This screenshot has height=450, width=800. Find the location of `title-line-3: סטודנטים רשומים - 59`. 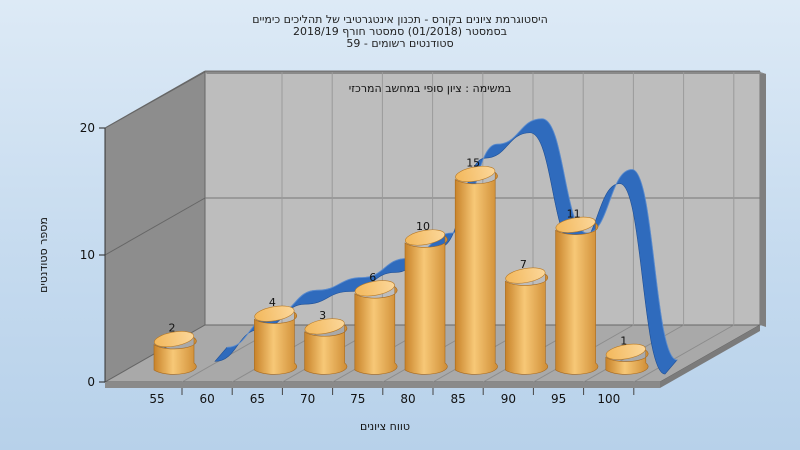

title-line-3: סטודנטים רשומים - 59 is located at coordinates (399, 43).